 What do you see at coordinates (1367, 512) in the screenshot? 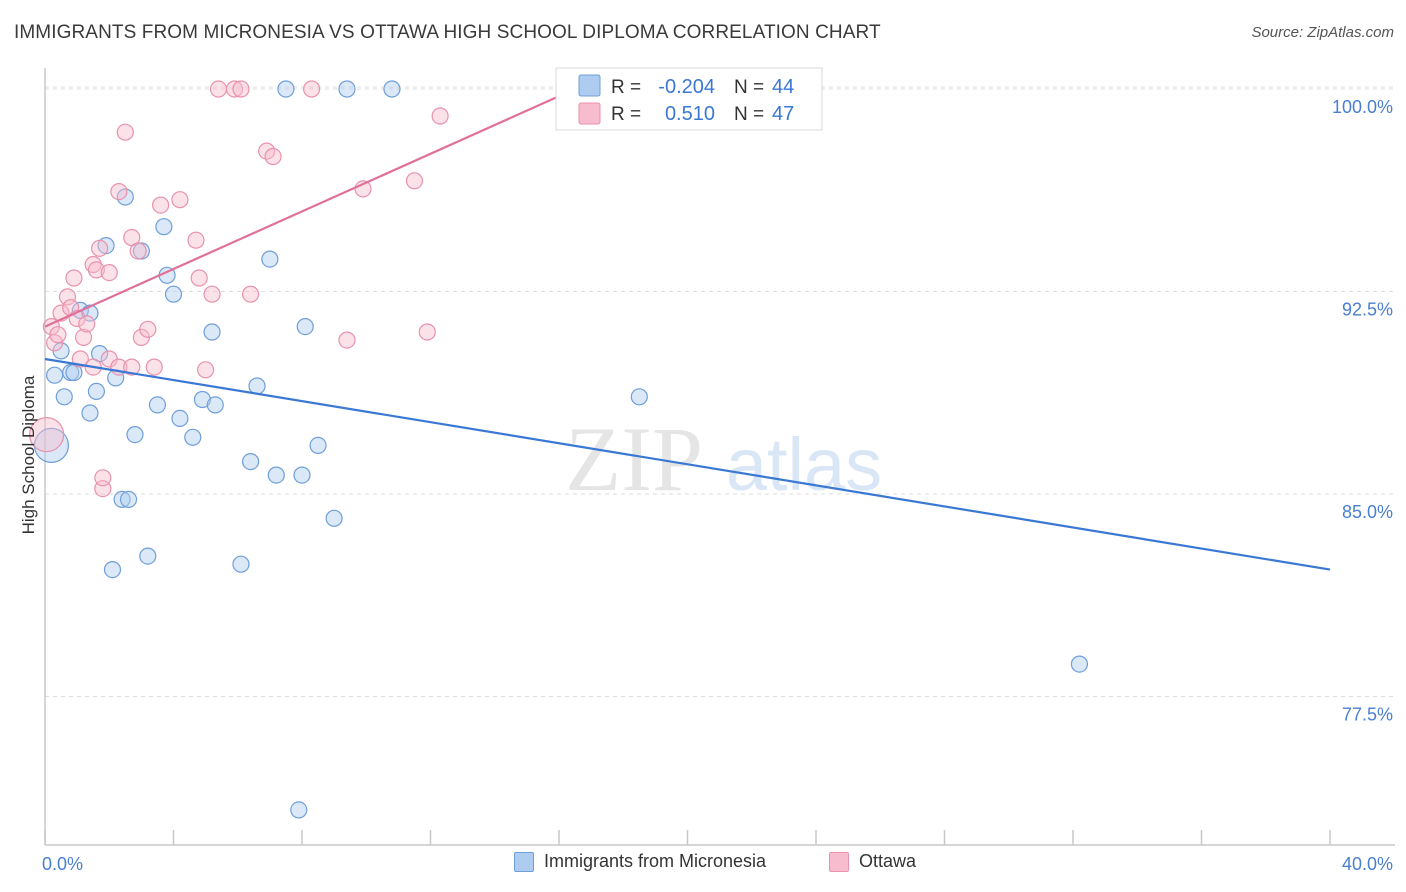
I see `y-tick-label: 85.0%` at bounding box center [1367, 512].